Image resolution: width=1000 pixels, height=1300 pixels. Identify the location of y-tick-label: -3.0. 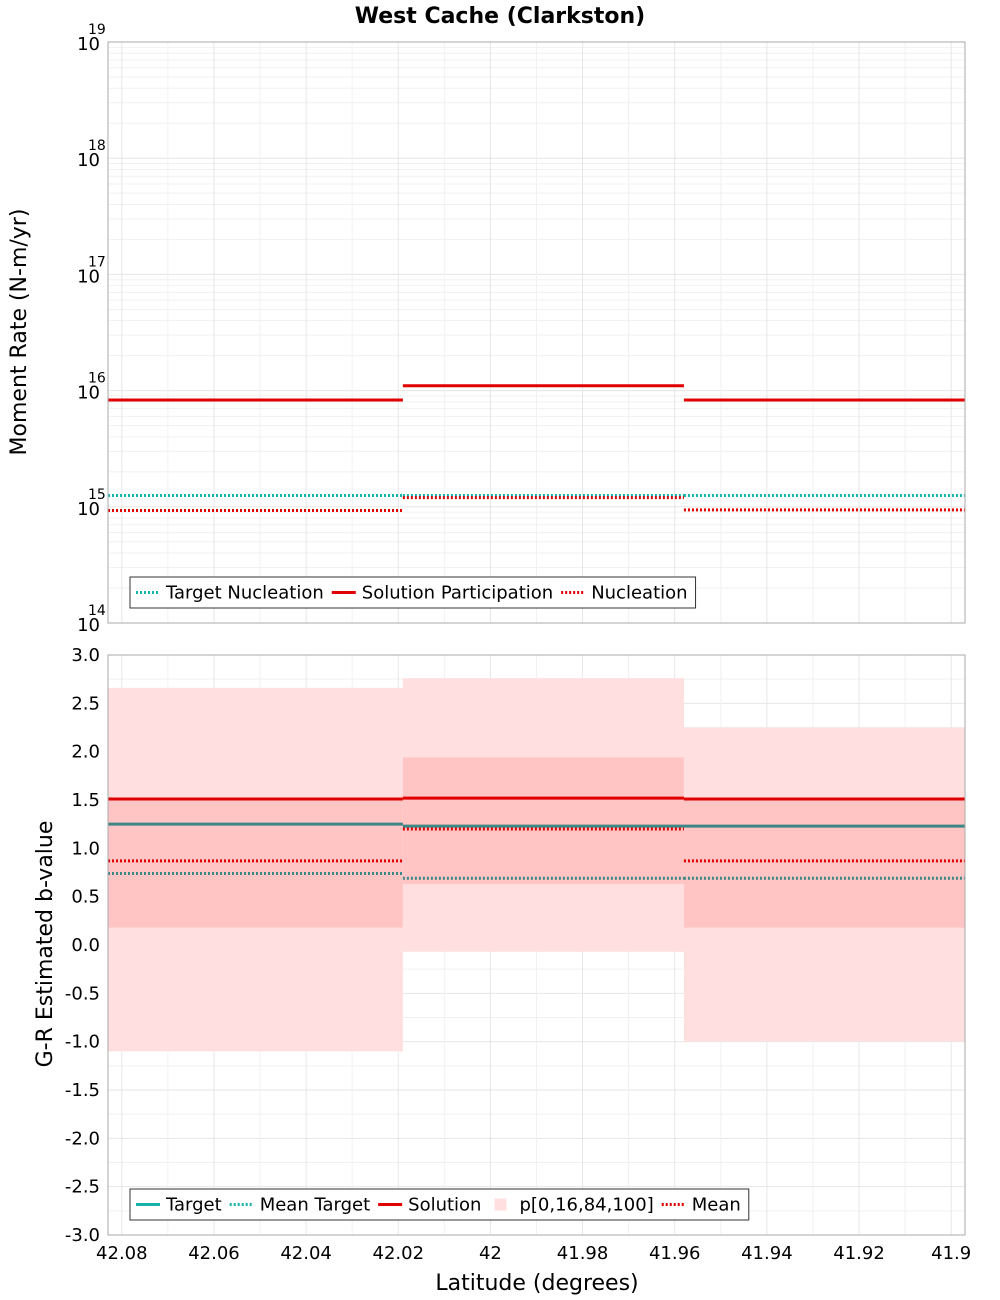
(82, 1235).